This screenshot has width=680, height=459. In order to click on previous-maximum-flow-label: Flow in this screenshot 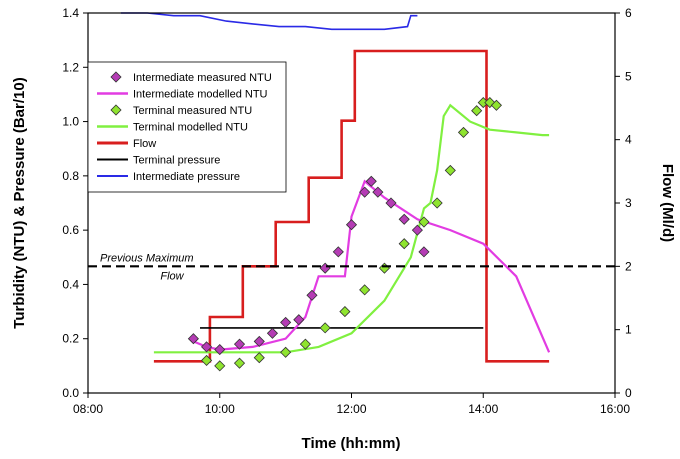, I will do `click(172, 276)`.